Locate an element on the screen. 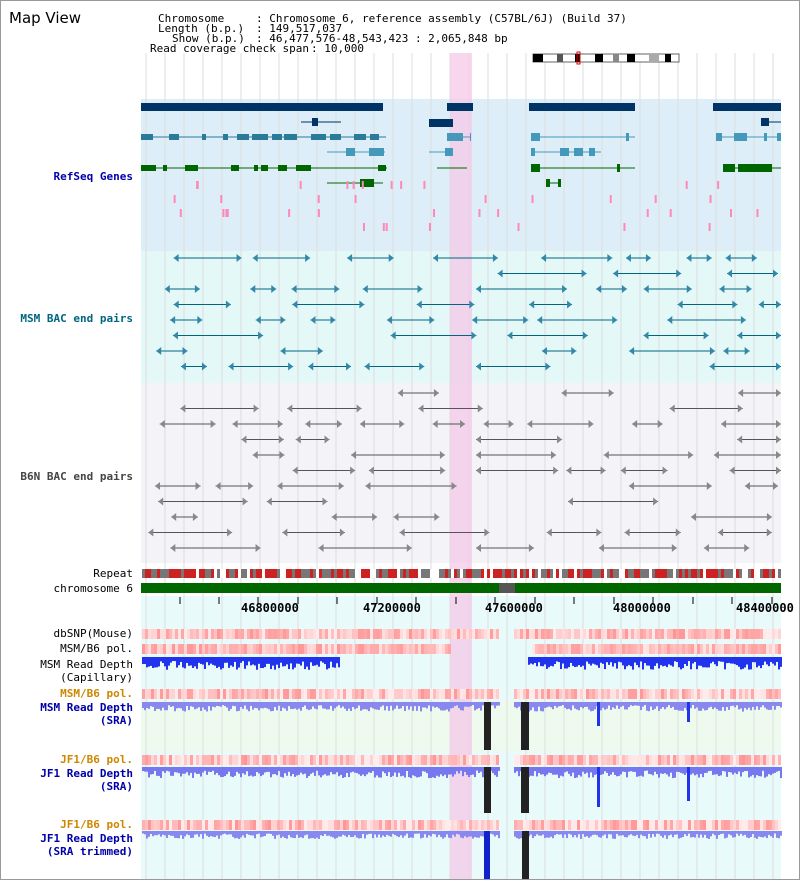  track-label-b6n-bac: B6N BAC end pairs is located at coordinates (76, 476).